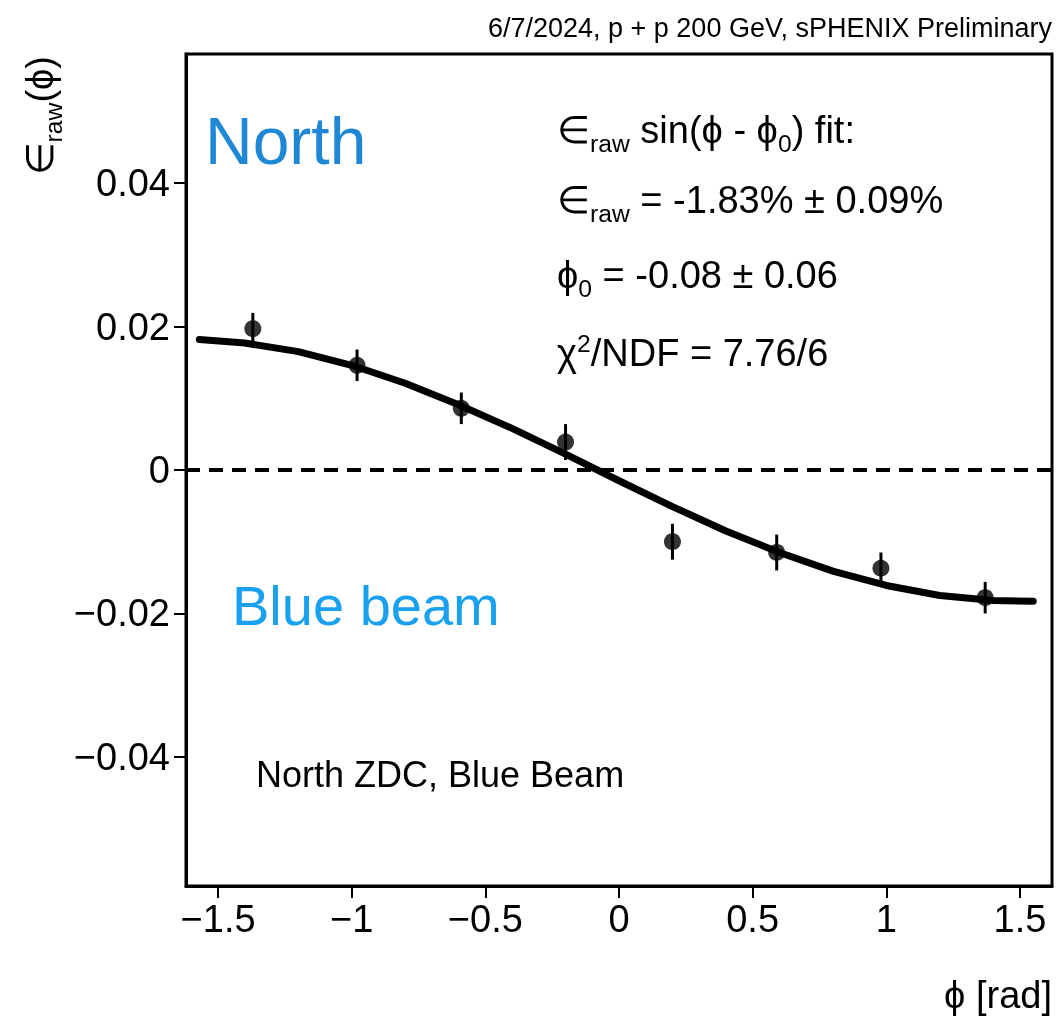 The image size is (1062, 1028). I want to click on y-tick-label: 0.04, so click(133, 183).